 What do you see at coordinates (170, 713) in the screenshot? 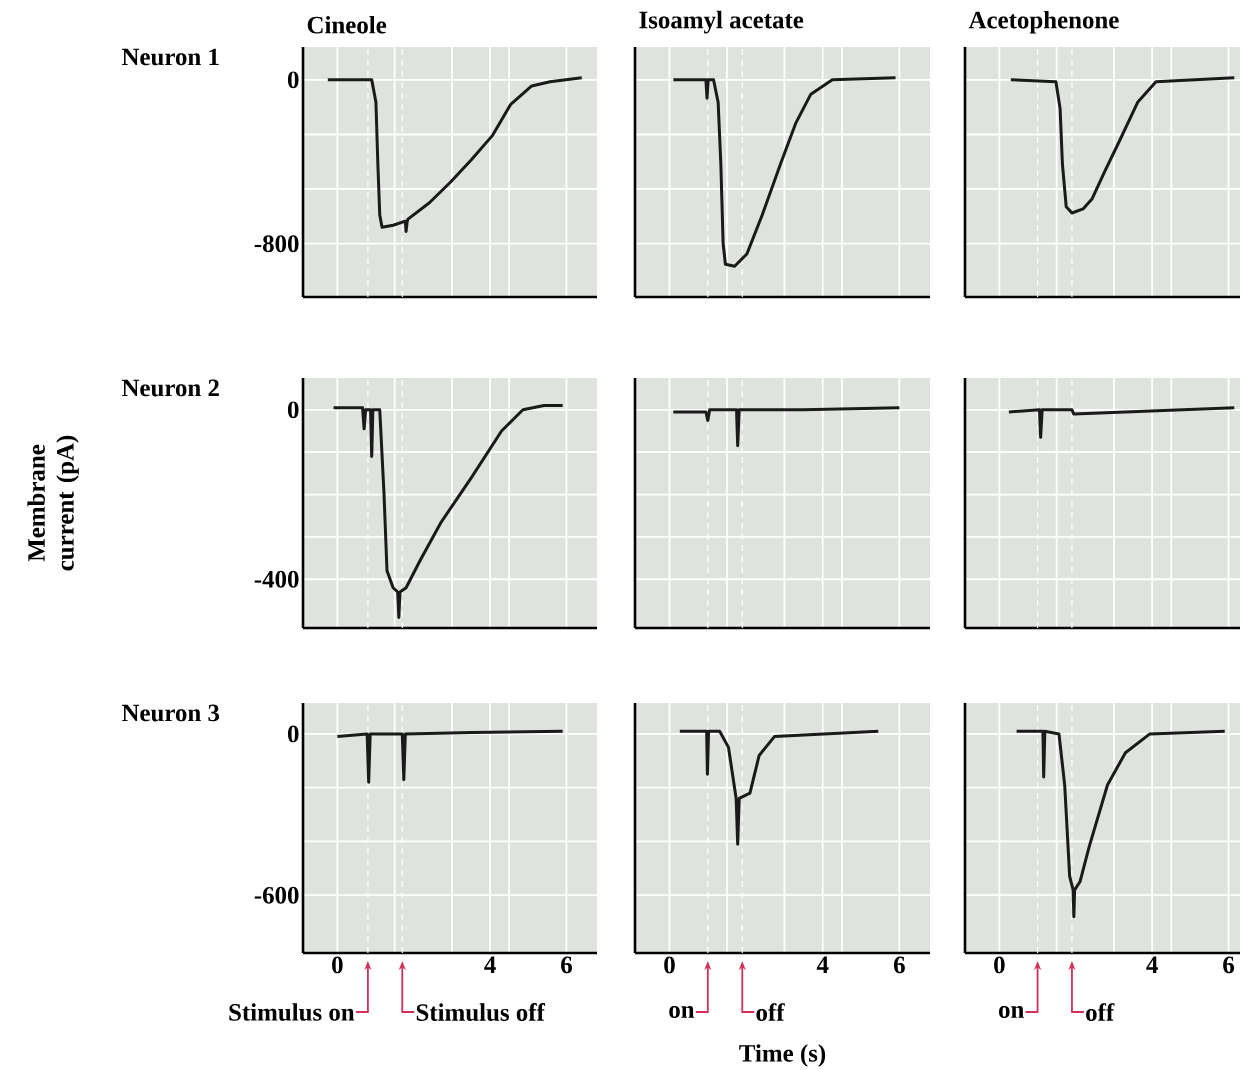
I see `text: Neuron 3` at bounding box center [170, 713].